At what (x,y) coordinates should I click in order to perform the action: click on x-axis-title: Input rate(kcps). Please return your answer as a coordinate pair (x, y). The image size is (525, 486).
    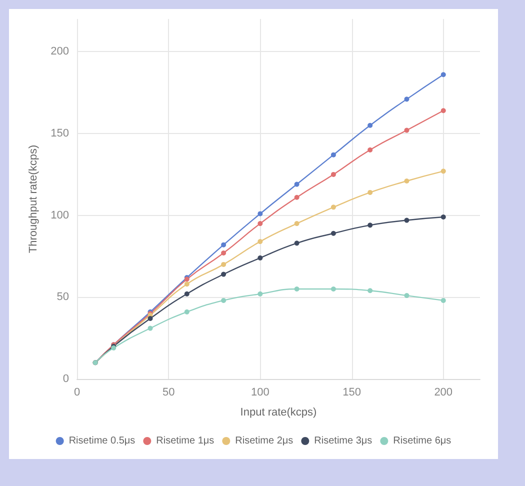
    Looking at the image, I should click on (278, 412).